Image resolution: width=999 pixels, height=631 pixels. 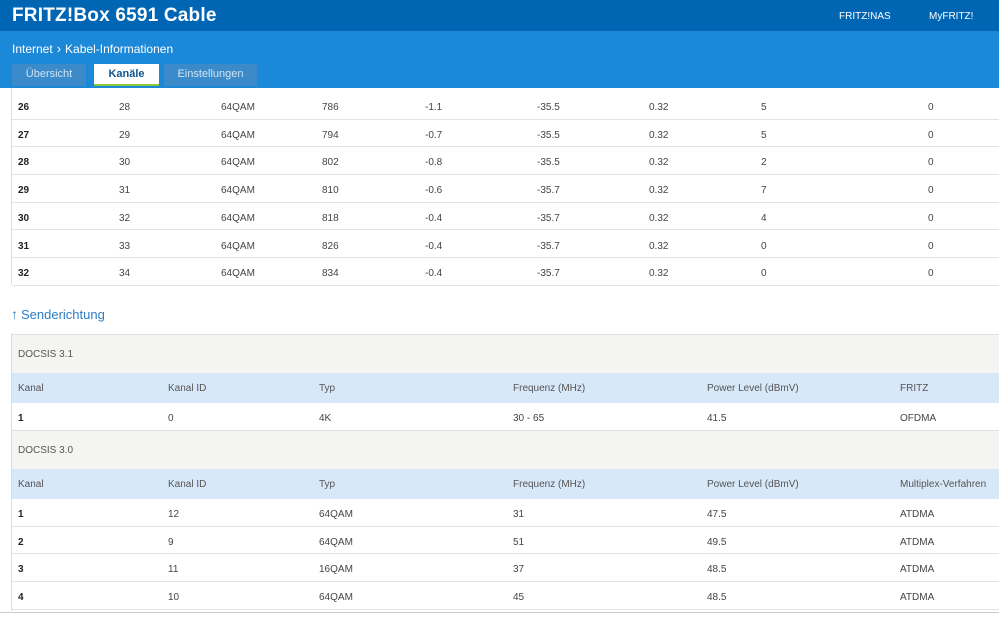 I want to click on docsis30-section-title: DOCSIS 3.0, so click(x=505, y=449).